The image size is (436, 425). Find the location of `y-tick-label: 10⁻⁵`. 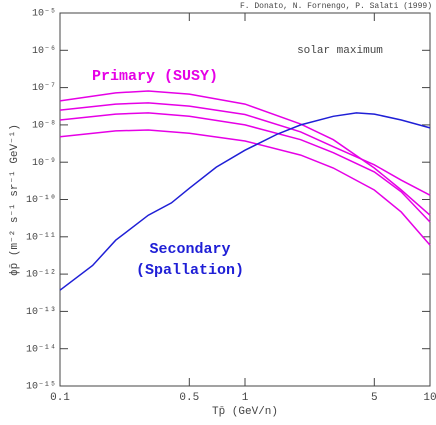

y-tick-label: 10⁻⁵ is located at coordinates (44, 14).